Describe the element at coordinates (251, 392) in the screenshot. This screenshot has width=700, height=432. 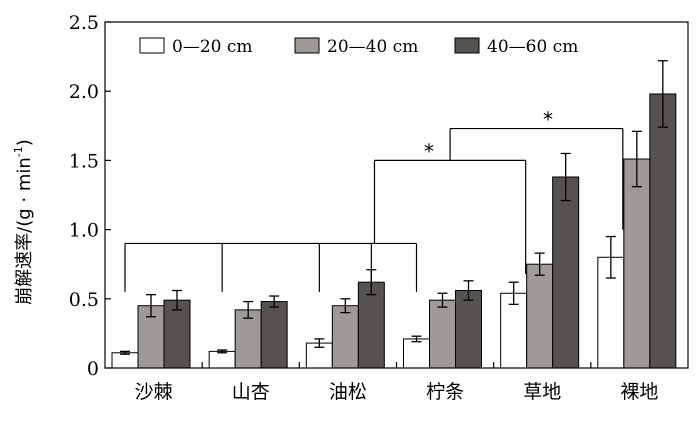
I see `category-label-2: 山杏` at that location.